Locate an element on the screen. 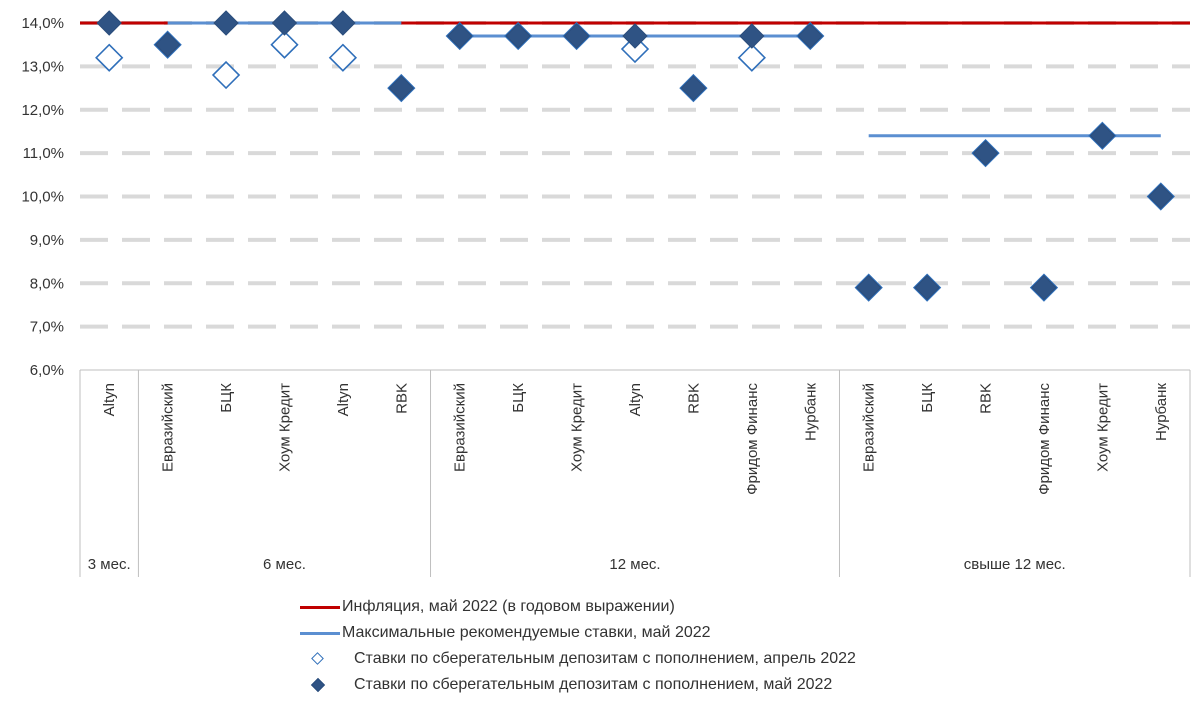 The height and width of the screenshot is (720, 1198). y-tick-label: 6,0% is located at coordinates (47, 370).